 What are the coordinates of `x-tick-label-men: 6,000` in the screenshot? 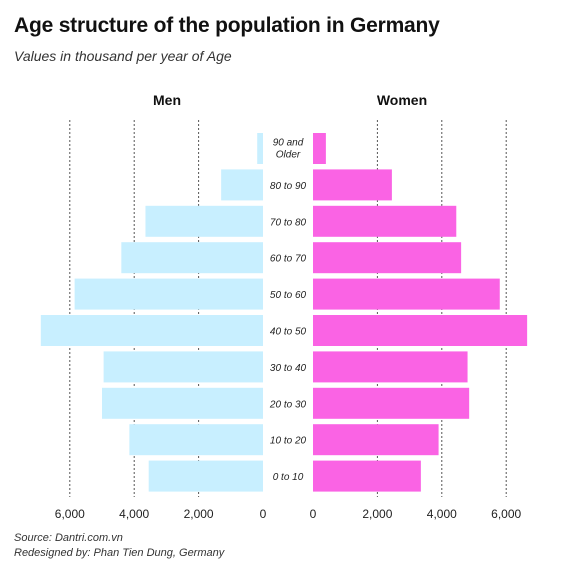 It's located at (70, 514).